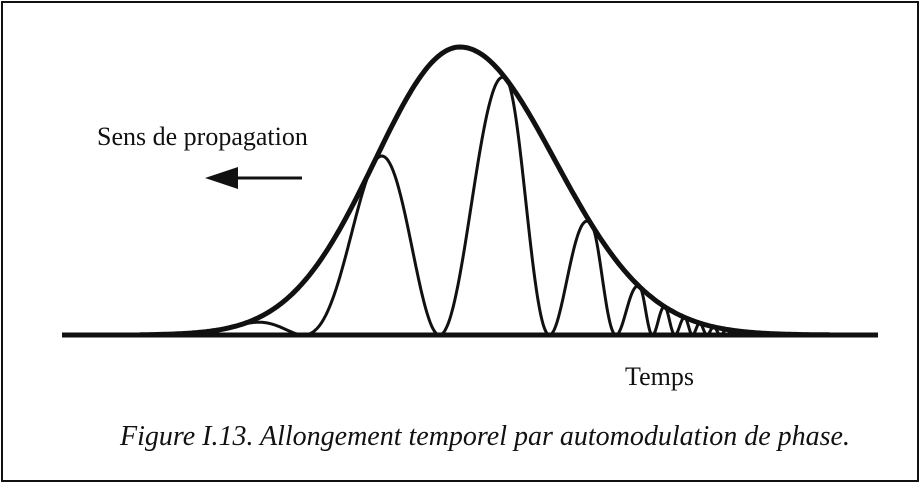 Image resolution: width=921 pixels, height=484 pixels. Describe the element at coordinates (659, 376) in the screenshot. I see `axis-label: Temps` at that location.